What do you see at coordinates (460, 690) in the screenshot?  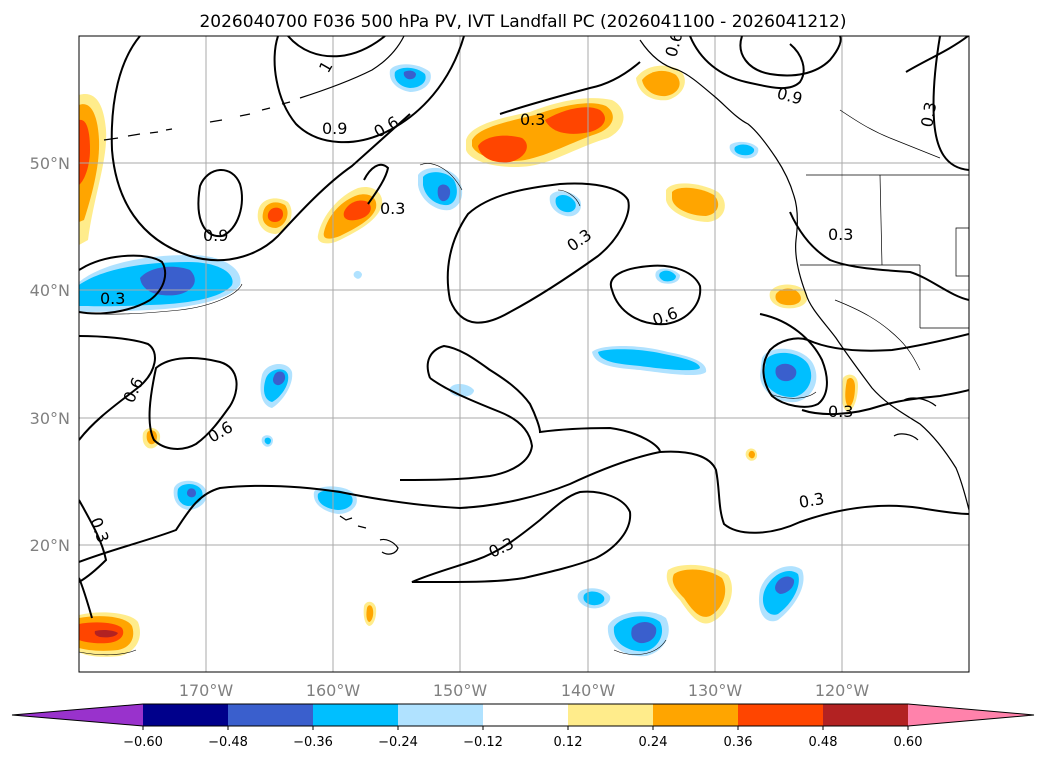 I see `lon-label: 150°W` at bounding box center [460, 690].